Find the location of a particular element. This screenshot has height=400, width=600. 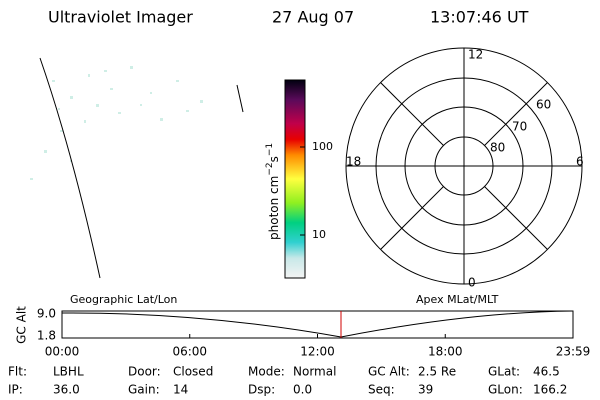

field-label: Door: is located at coordinates (144, 372).